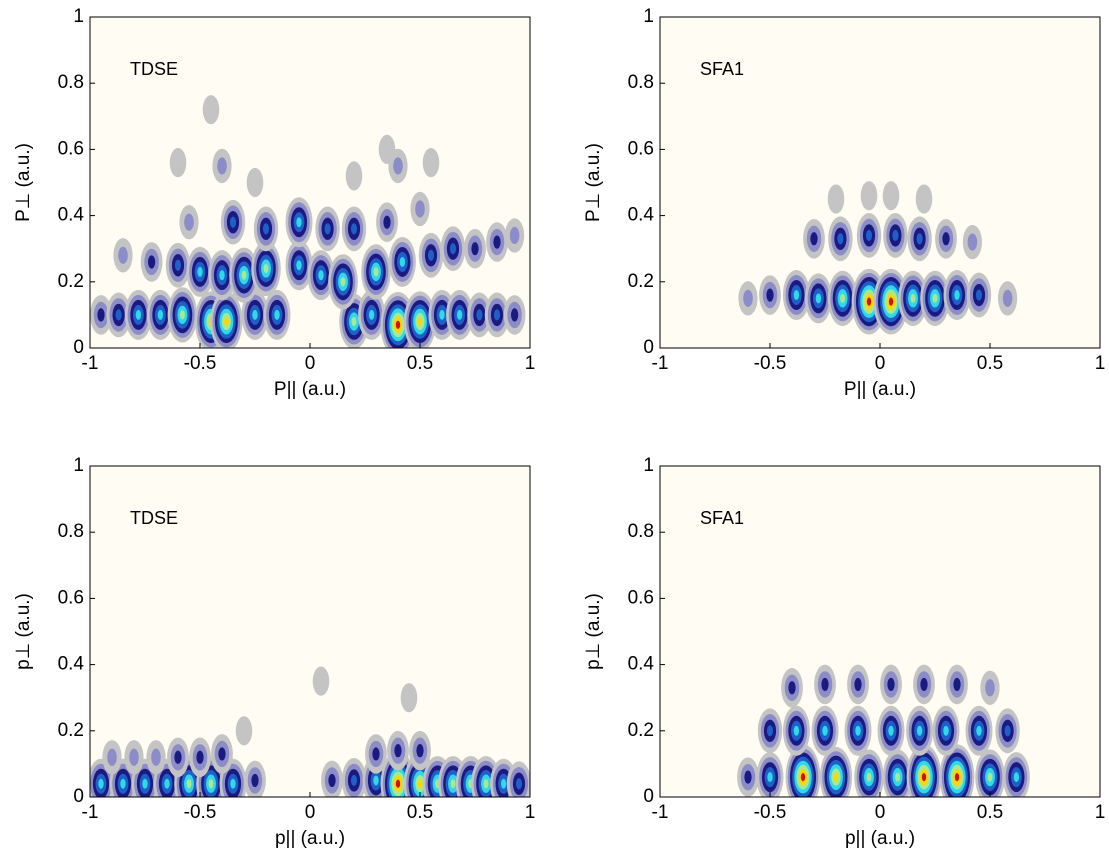  What do you see at coordinates (880, 838) in the screenshot?
I see `x-axis-label: p|| (a.u.)` at bounding box center [880, 838].